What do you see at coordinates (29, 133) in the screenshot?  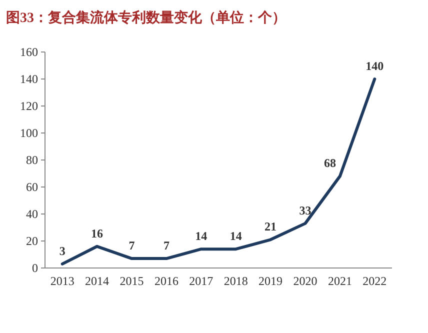 I see `y-tick-label: 100` at bounding box center [29, 133].